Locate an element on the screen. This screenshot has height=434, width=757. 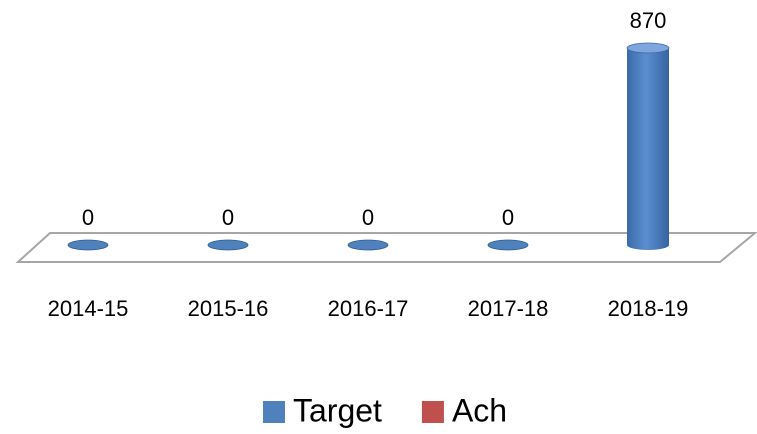
bar-top is located at coordinates (648, 48).